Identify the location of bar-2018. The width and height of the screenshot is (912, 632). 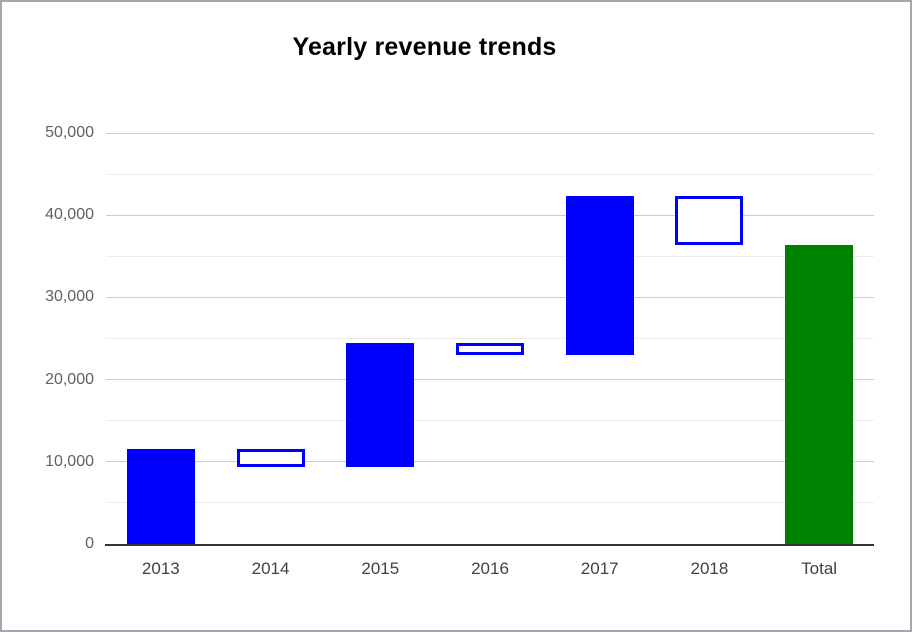
(709, 220).